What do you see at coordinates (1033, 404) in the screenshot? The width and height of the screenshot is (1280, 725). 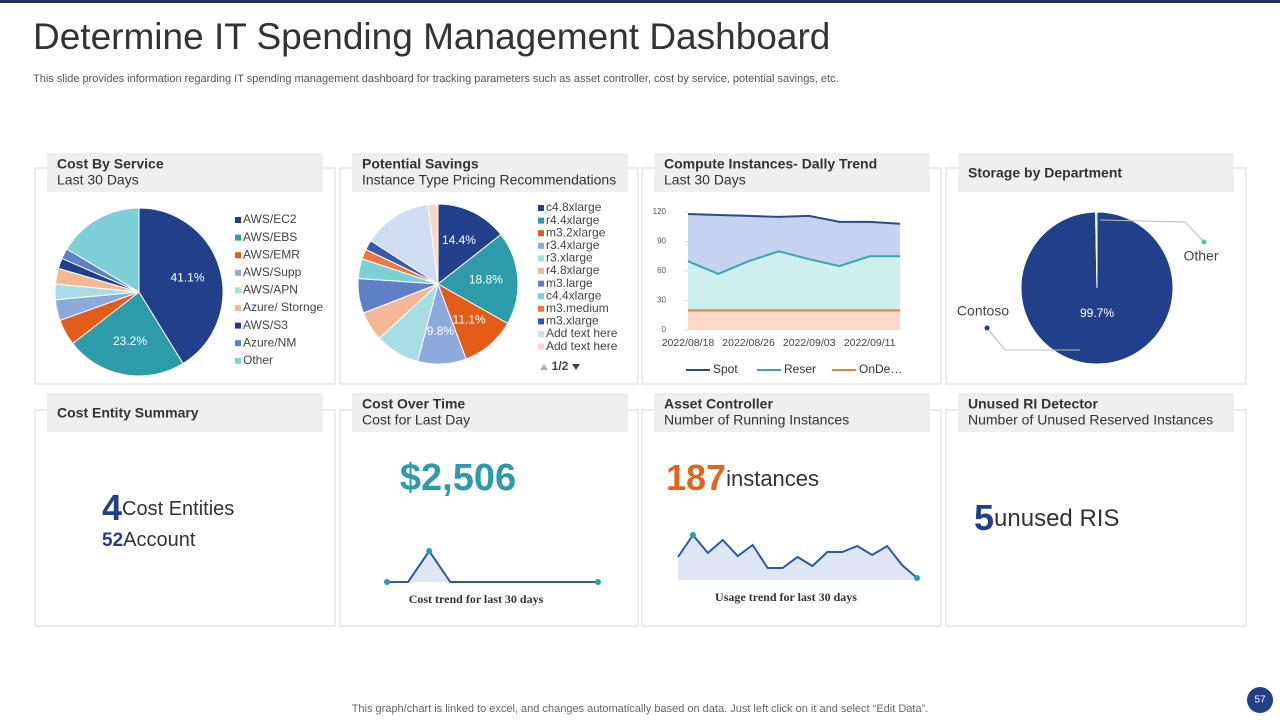 I see `card-title: Unused RI Detector` at bounding box center [1033, 404].